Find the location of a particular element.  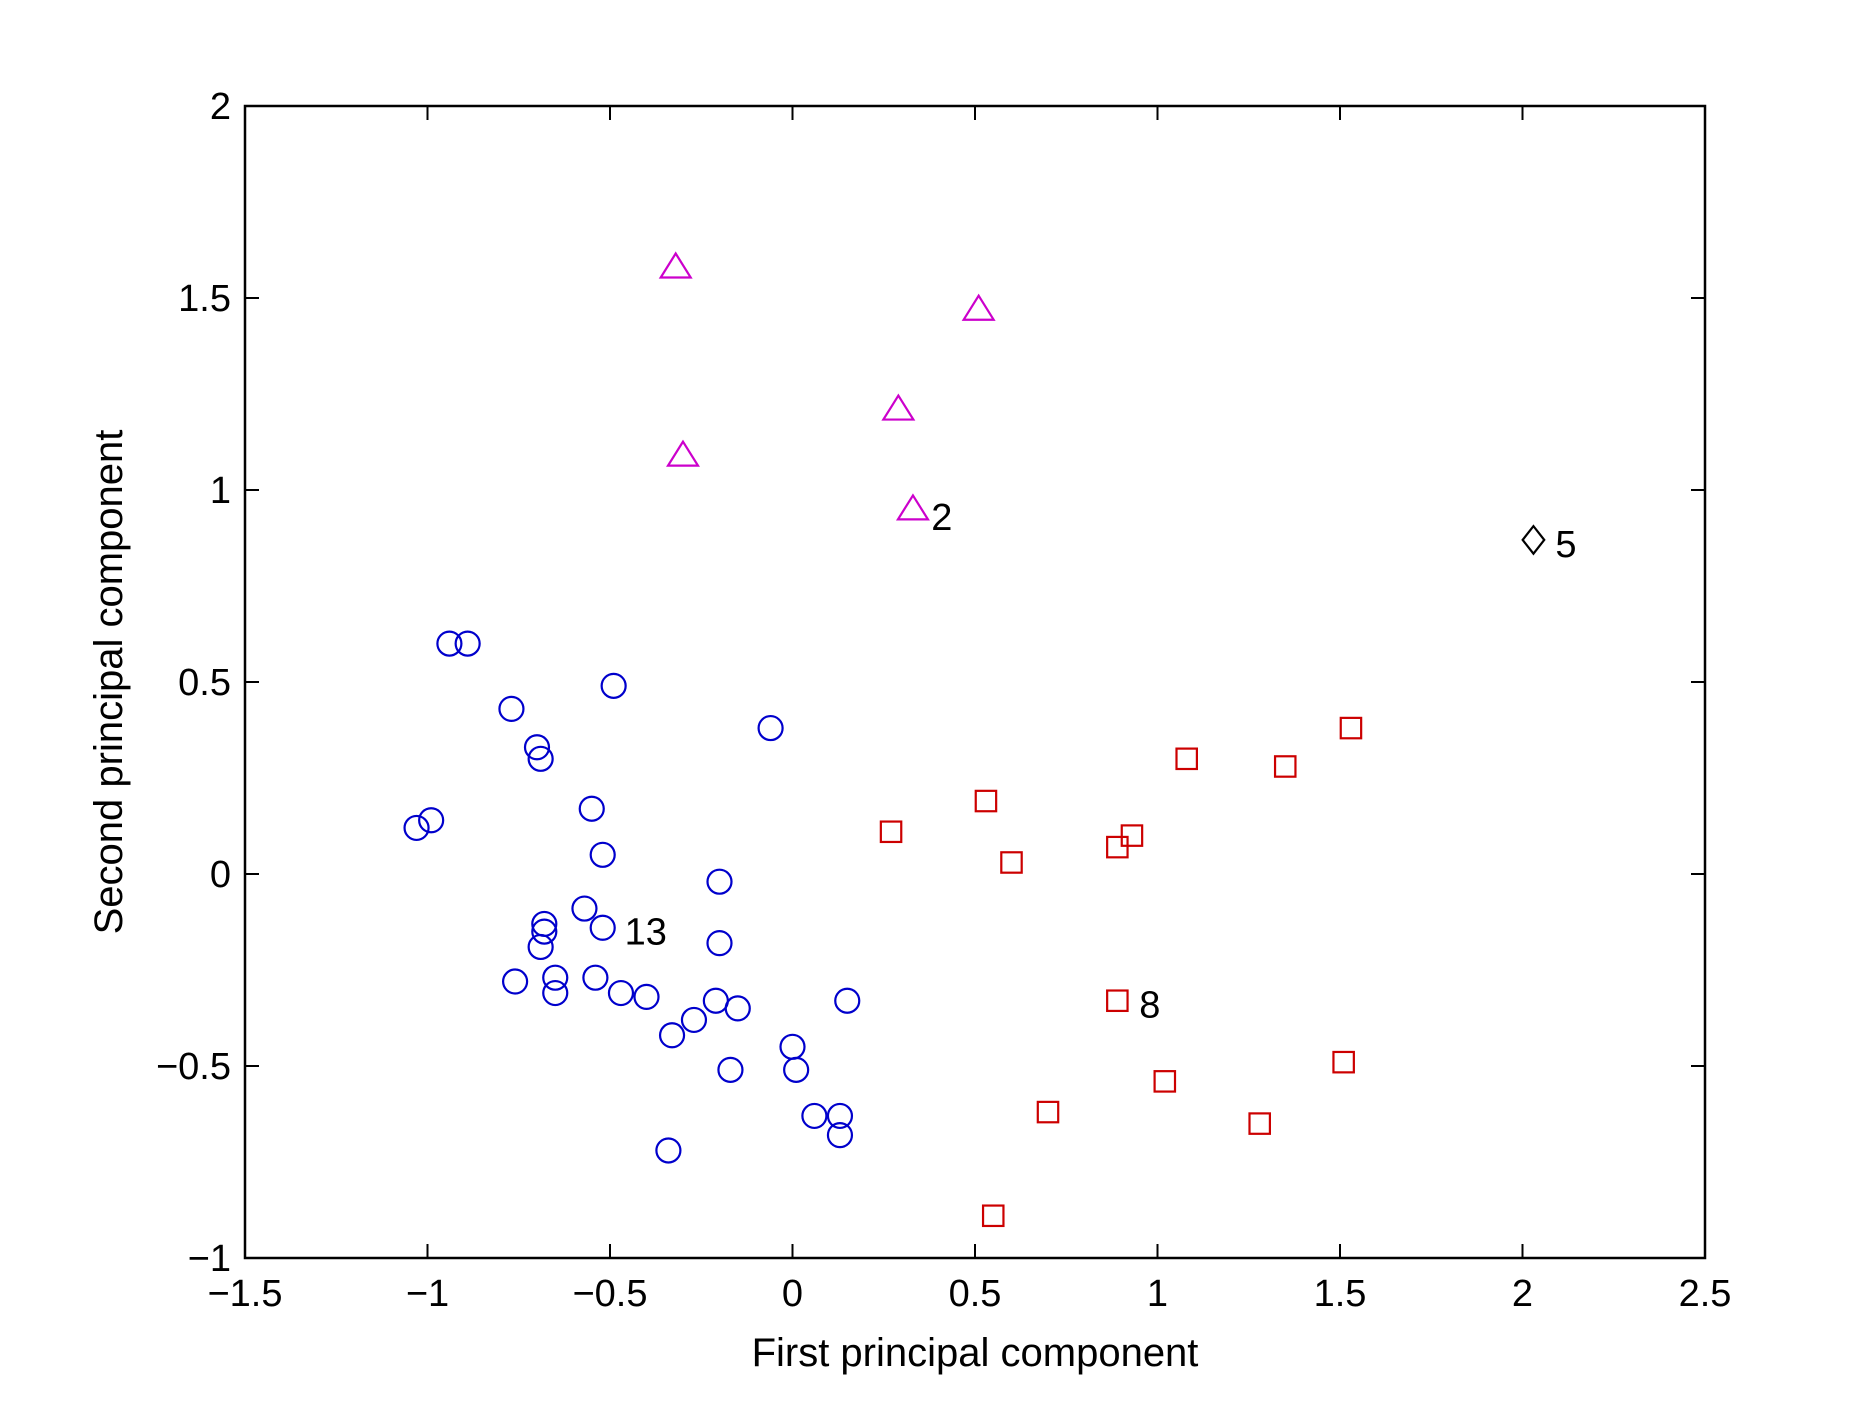

x-tick-label: −0.5 is located at coordinates (609, 1294).